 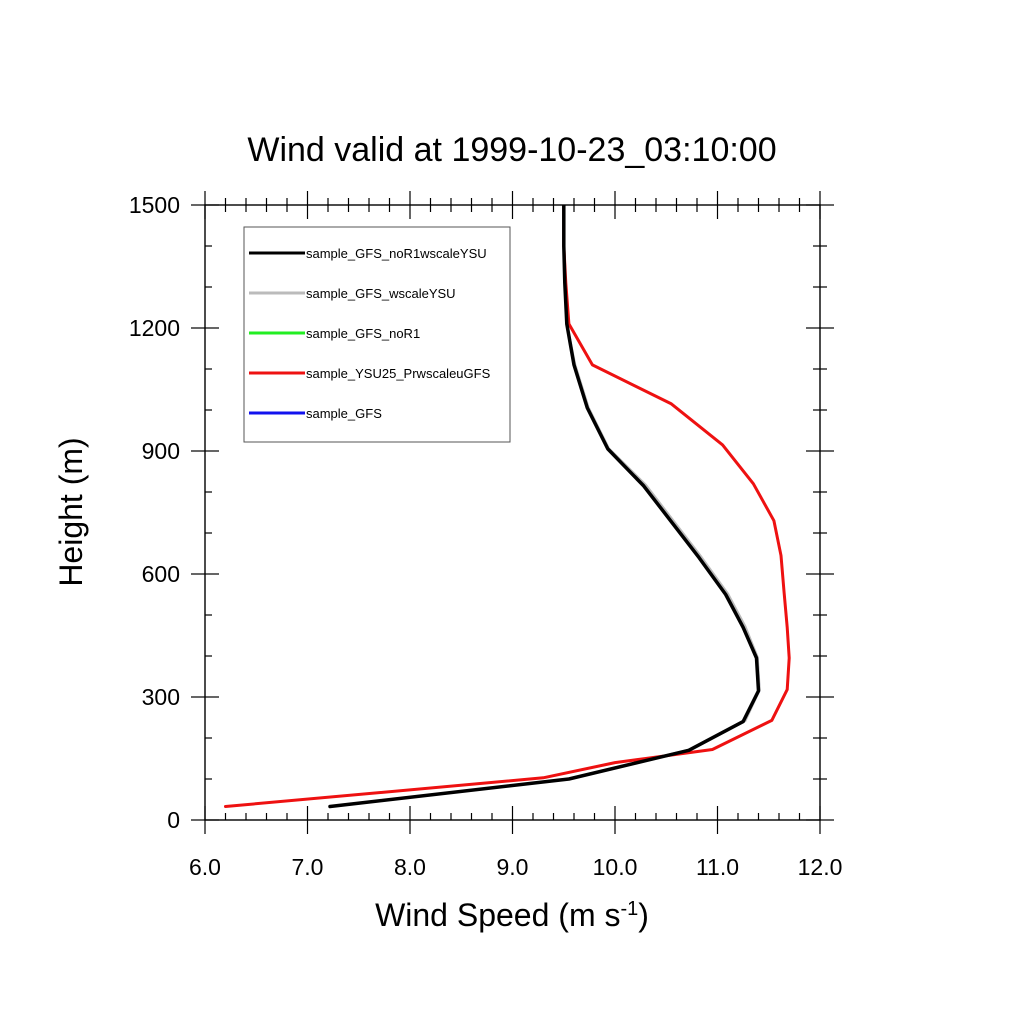 What do you see at coordinates (511, 150) in the screenshot?
I see `chart-title: Wind valid at 1999-10-23_03:10:00` at bounding box center [511, 150].